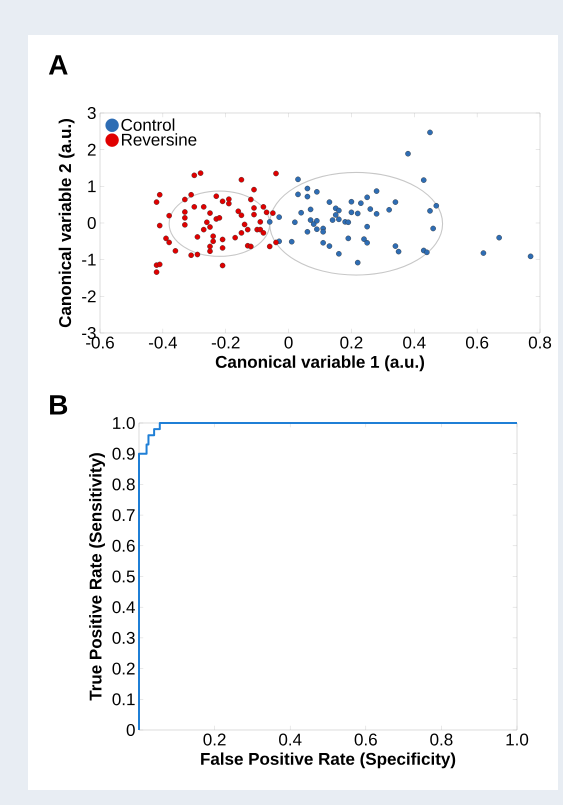 The height and width of the screenshot is (805, 563). I want to click on y-tick-label: 1.0, so click(124, 423).